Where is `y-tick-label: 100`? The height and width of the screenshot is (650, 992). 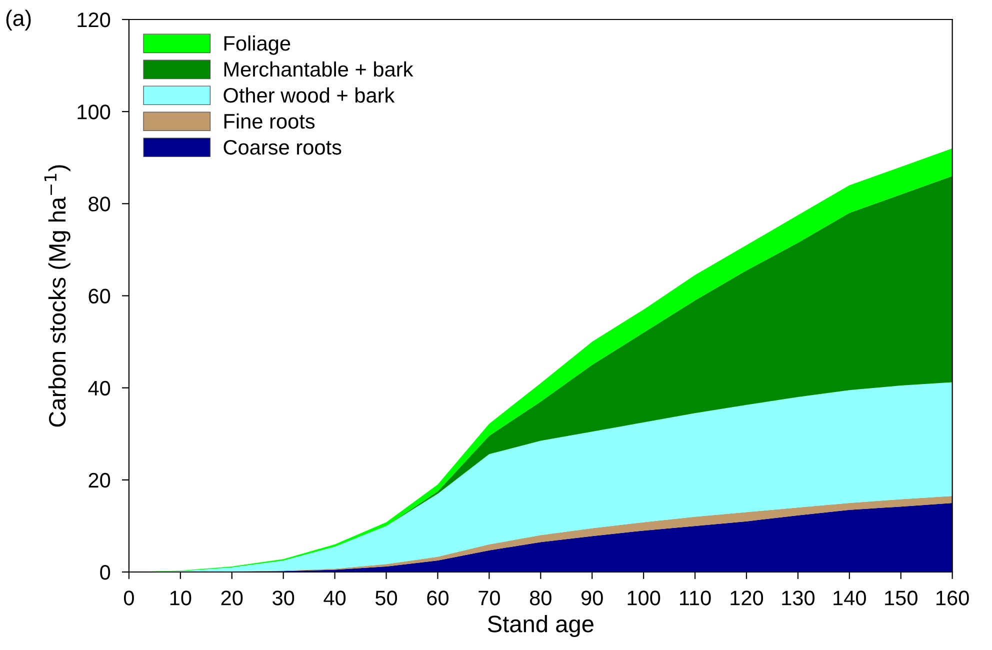 y-tick-label: 100 is located at coordinates (94, 112).